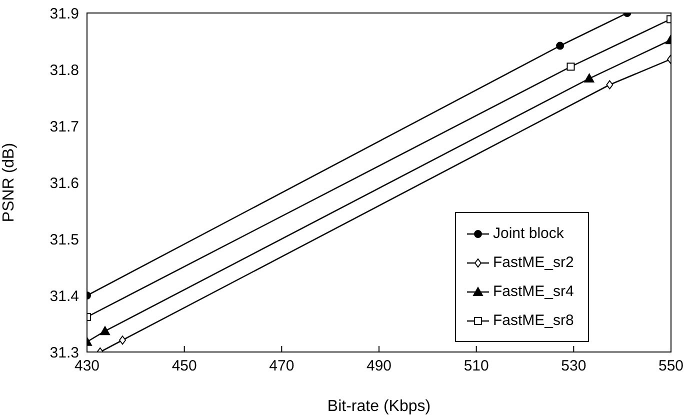 The width and height of the screenshot is (685, 415). Describe the element at coordinates (64, 13) in the screenshot. I see `y-tick-label: 31.9` at that location.